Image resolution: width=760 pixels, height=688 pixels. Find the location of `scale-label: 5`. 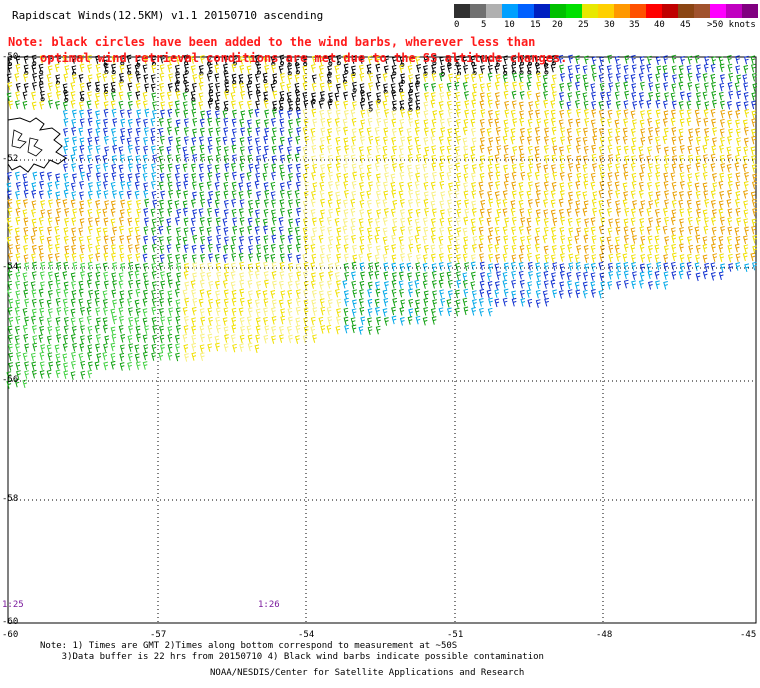

scale-label: 5 is located at coordinates (484, 25).